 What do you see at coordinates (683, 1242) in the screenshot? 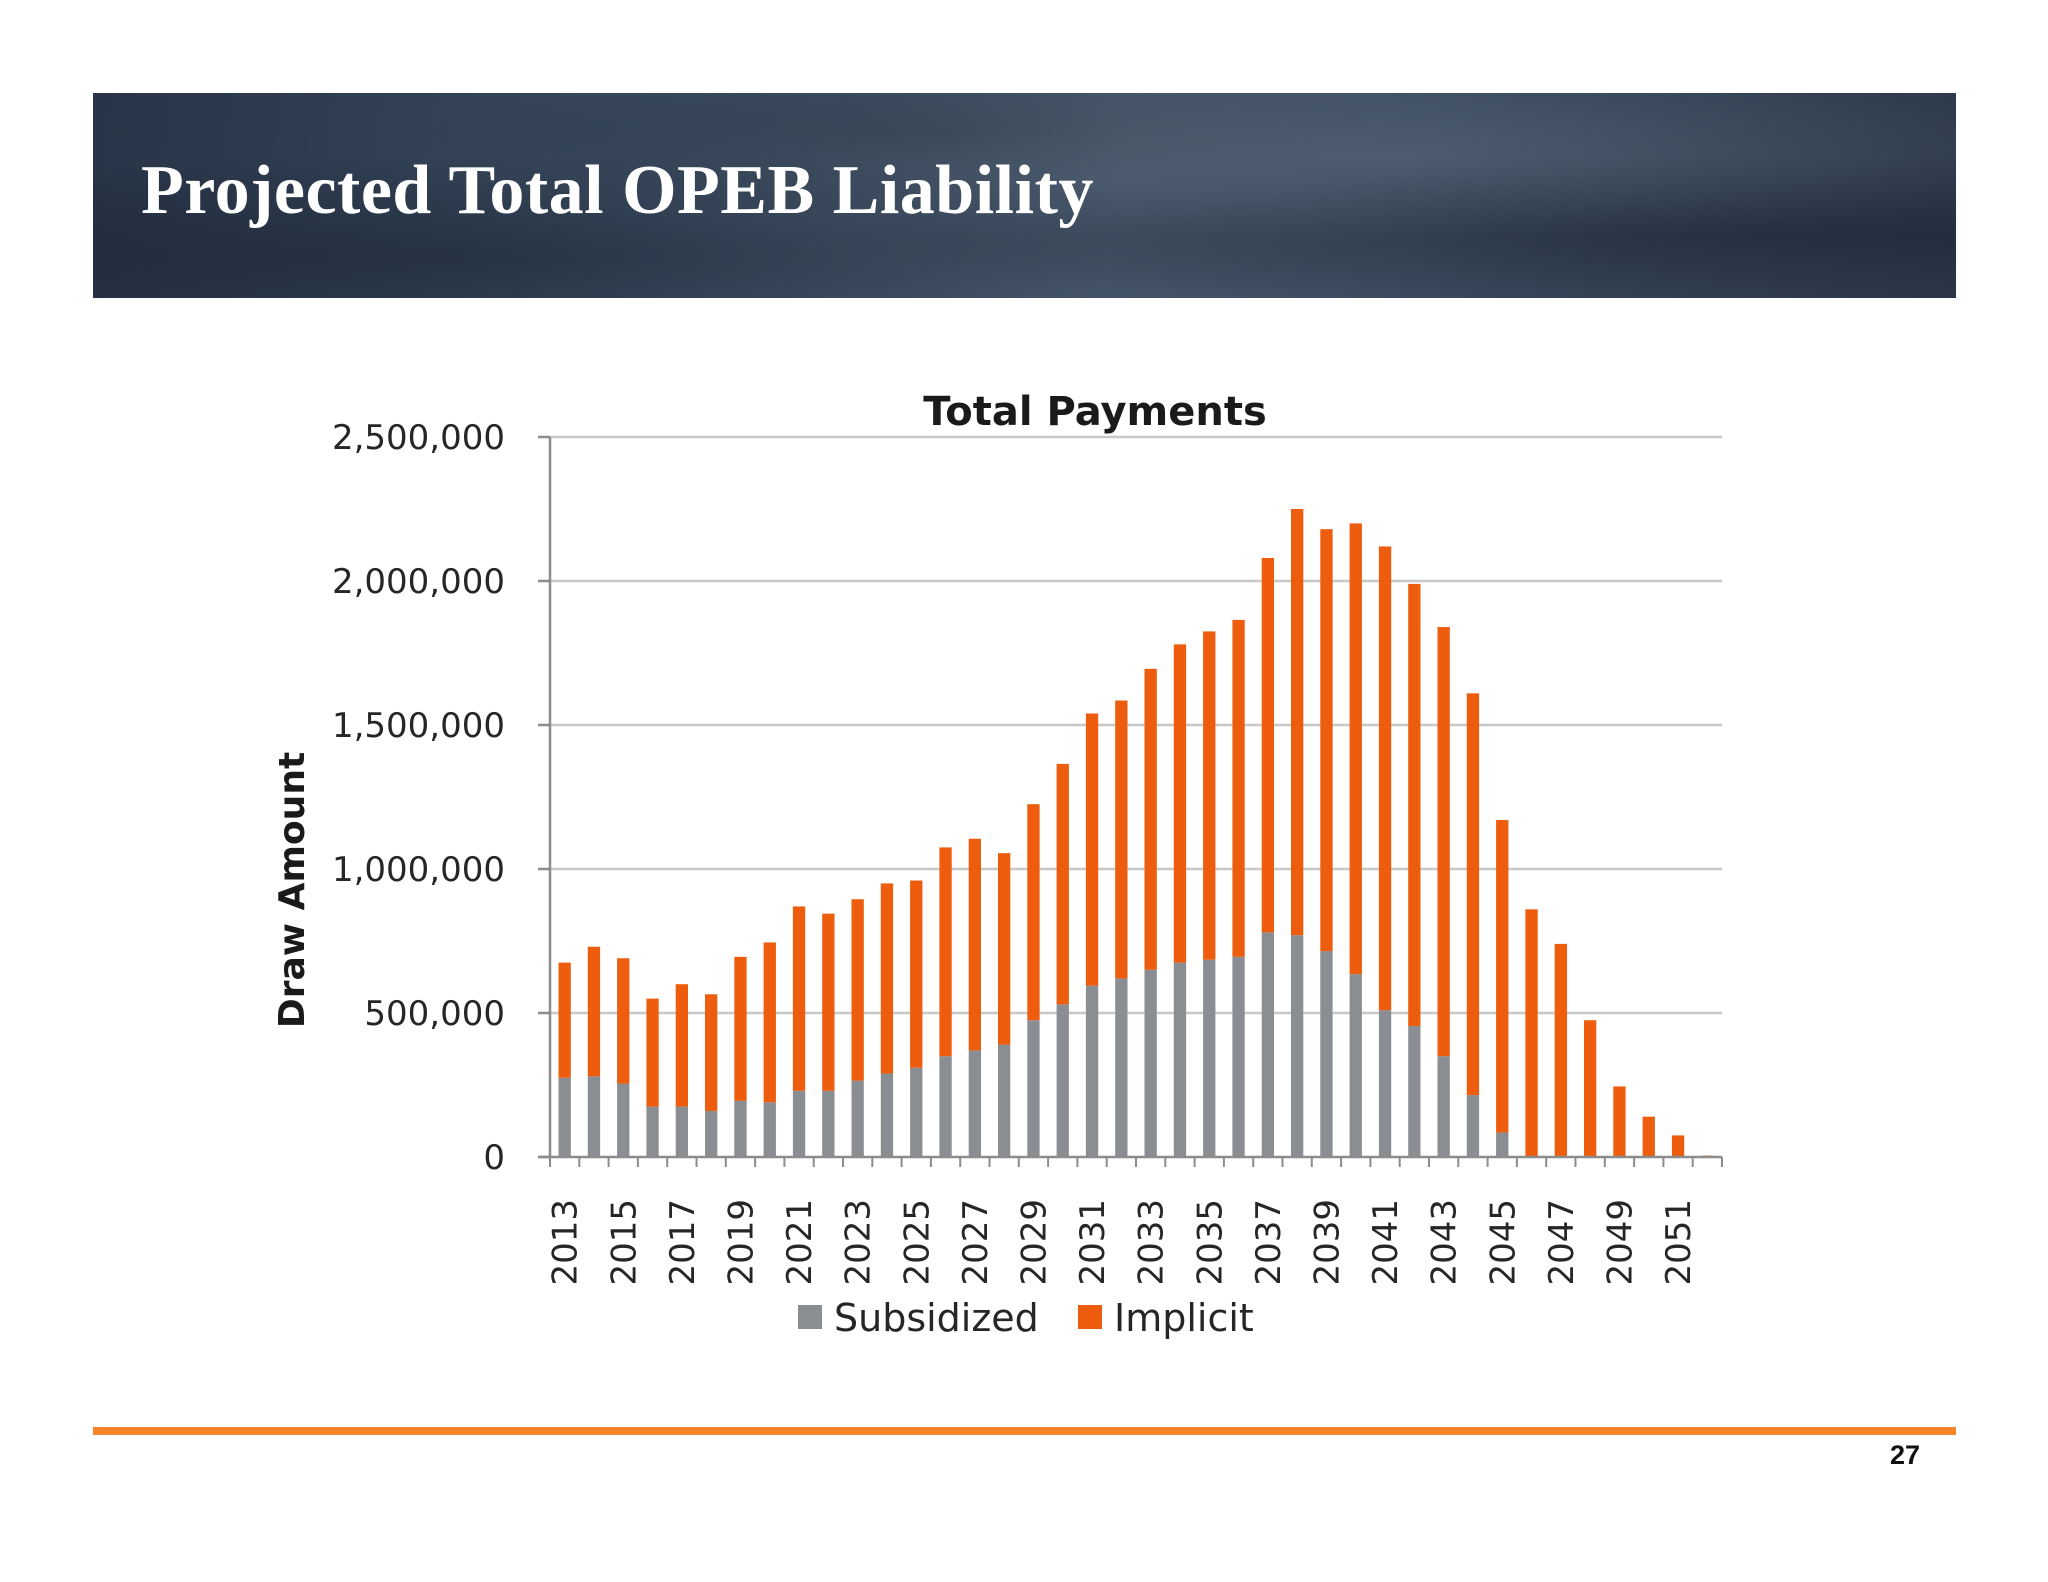
I see `x-tick-label: 2017` at bounding box center [683, 1242].